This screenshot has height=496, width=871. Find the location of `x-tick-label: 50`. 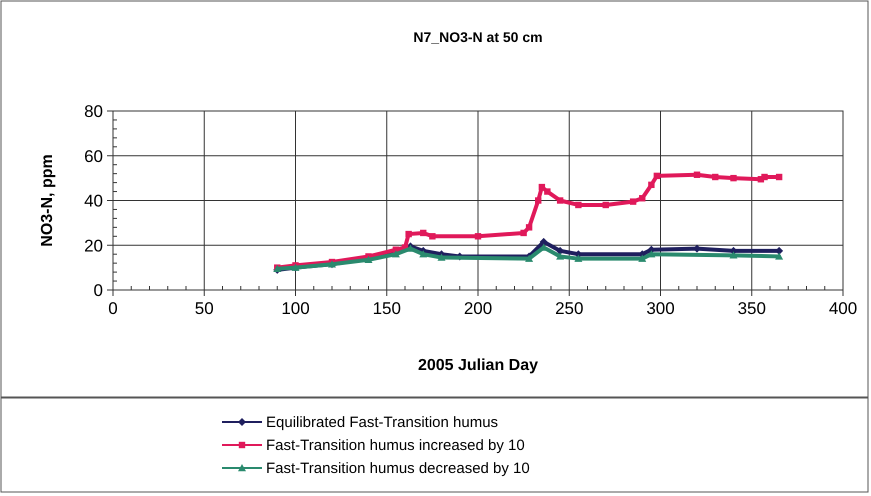

x-tick-label: 50 is located at coordinates (204, 308).